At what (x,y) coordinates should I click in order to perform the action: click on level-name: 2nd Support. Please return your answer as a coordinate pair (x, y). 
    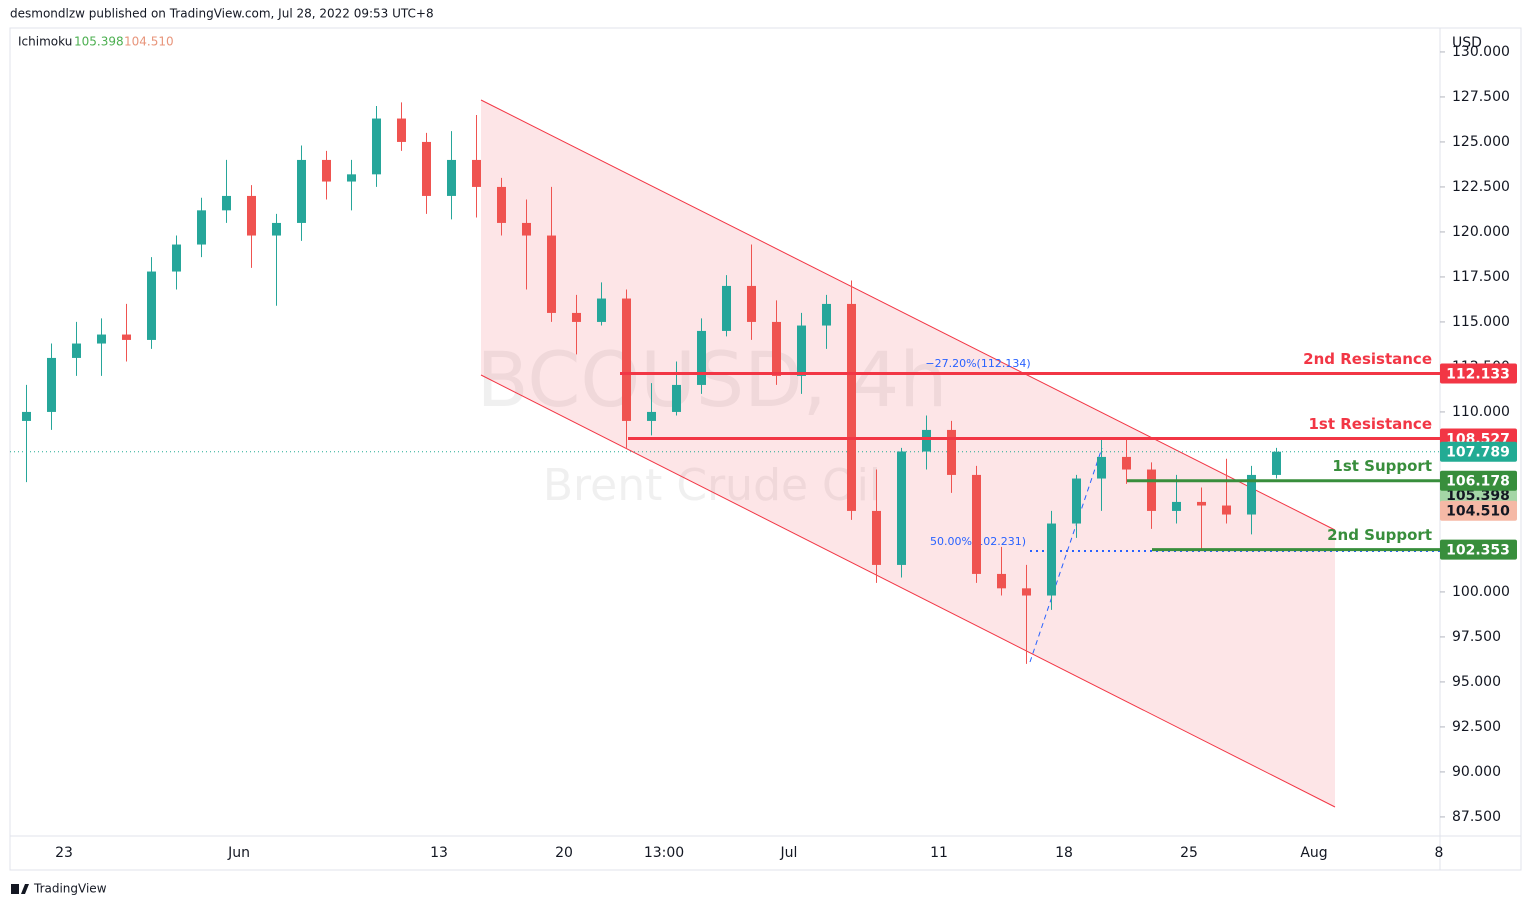
    Looking at the image, I should click on (1379, 535).